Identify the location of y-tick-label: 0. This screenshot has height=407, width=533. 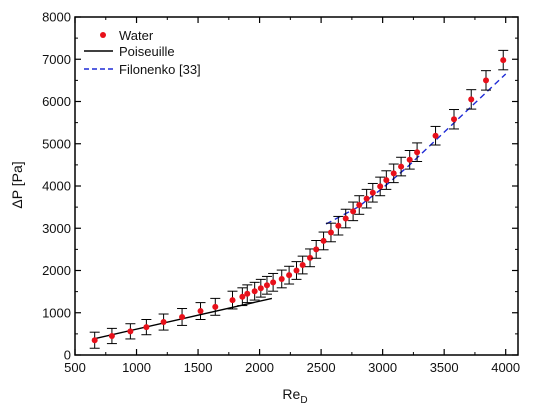
(67, 355).